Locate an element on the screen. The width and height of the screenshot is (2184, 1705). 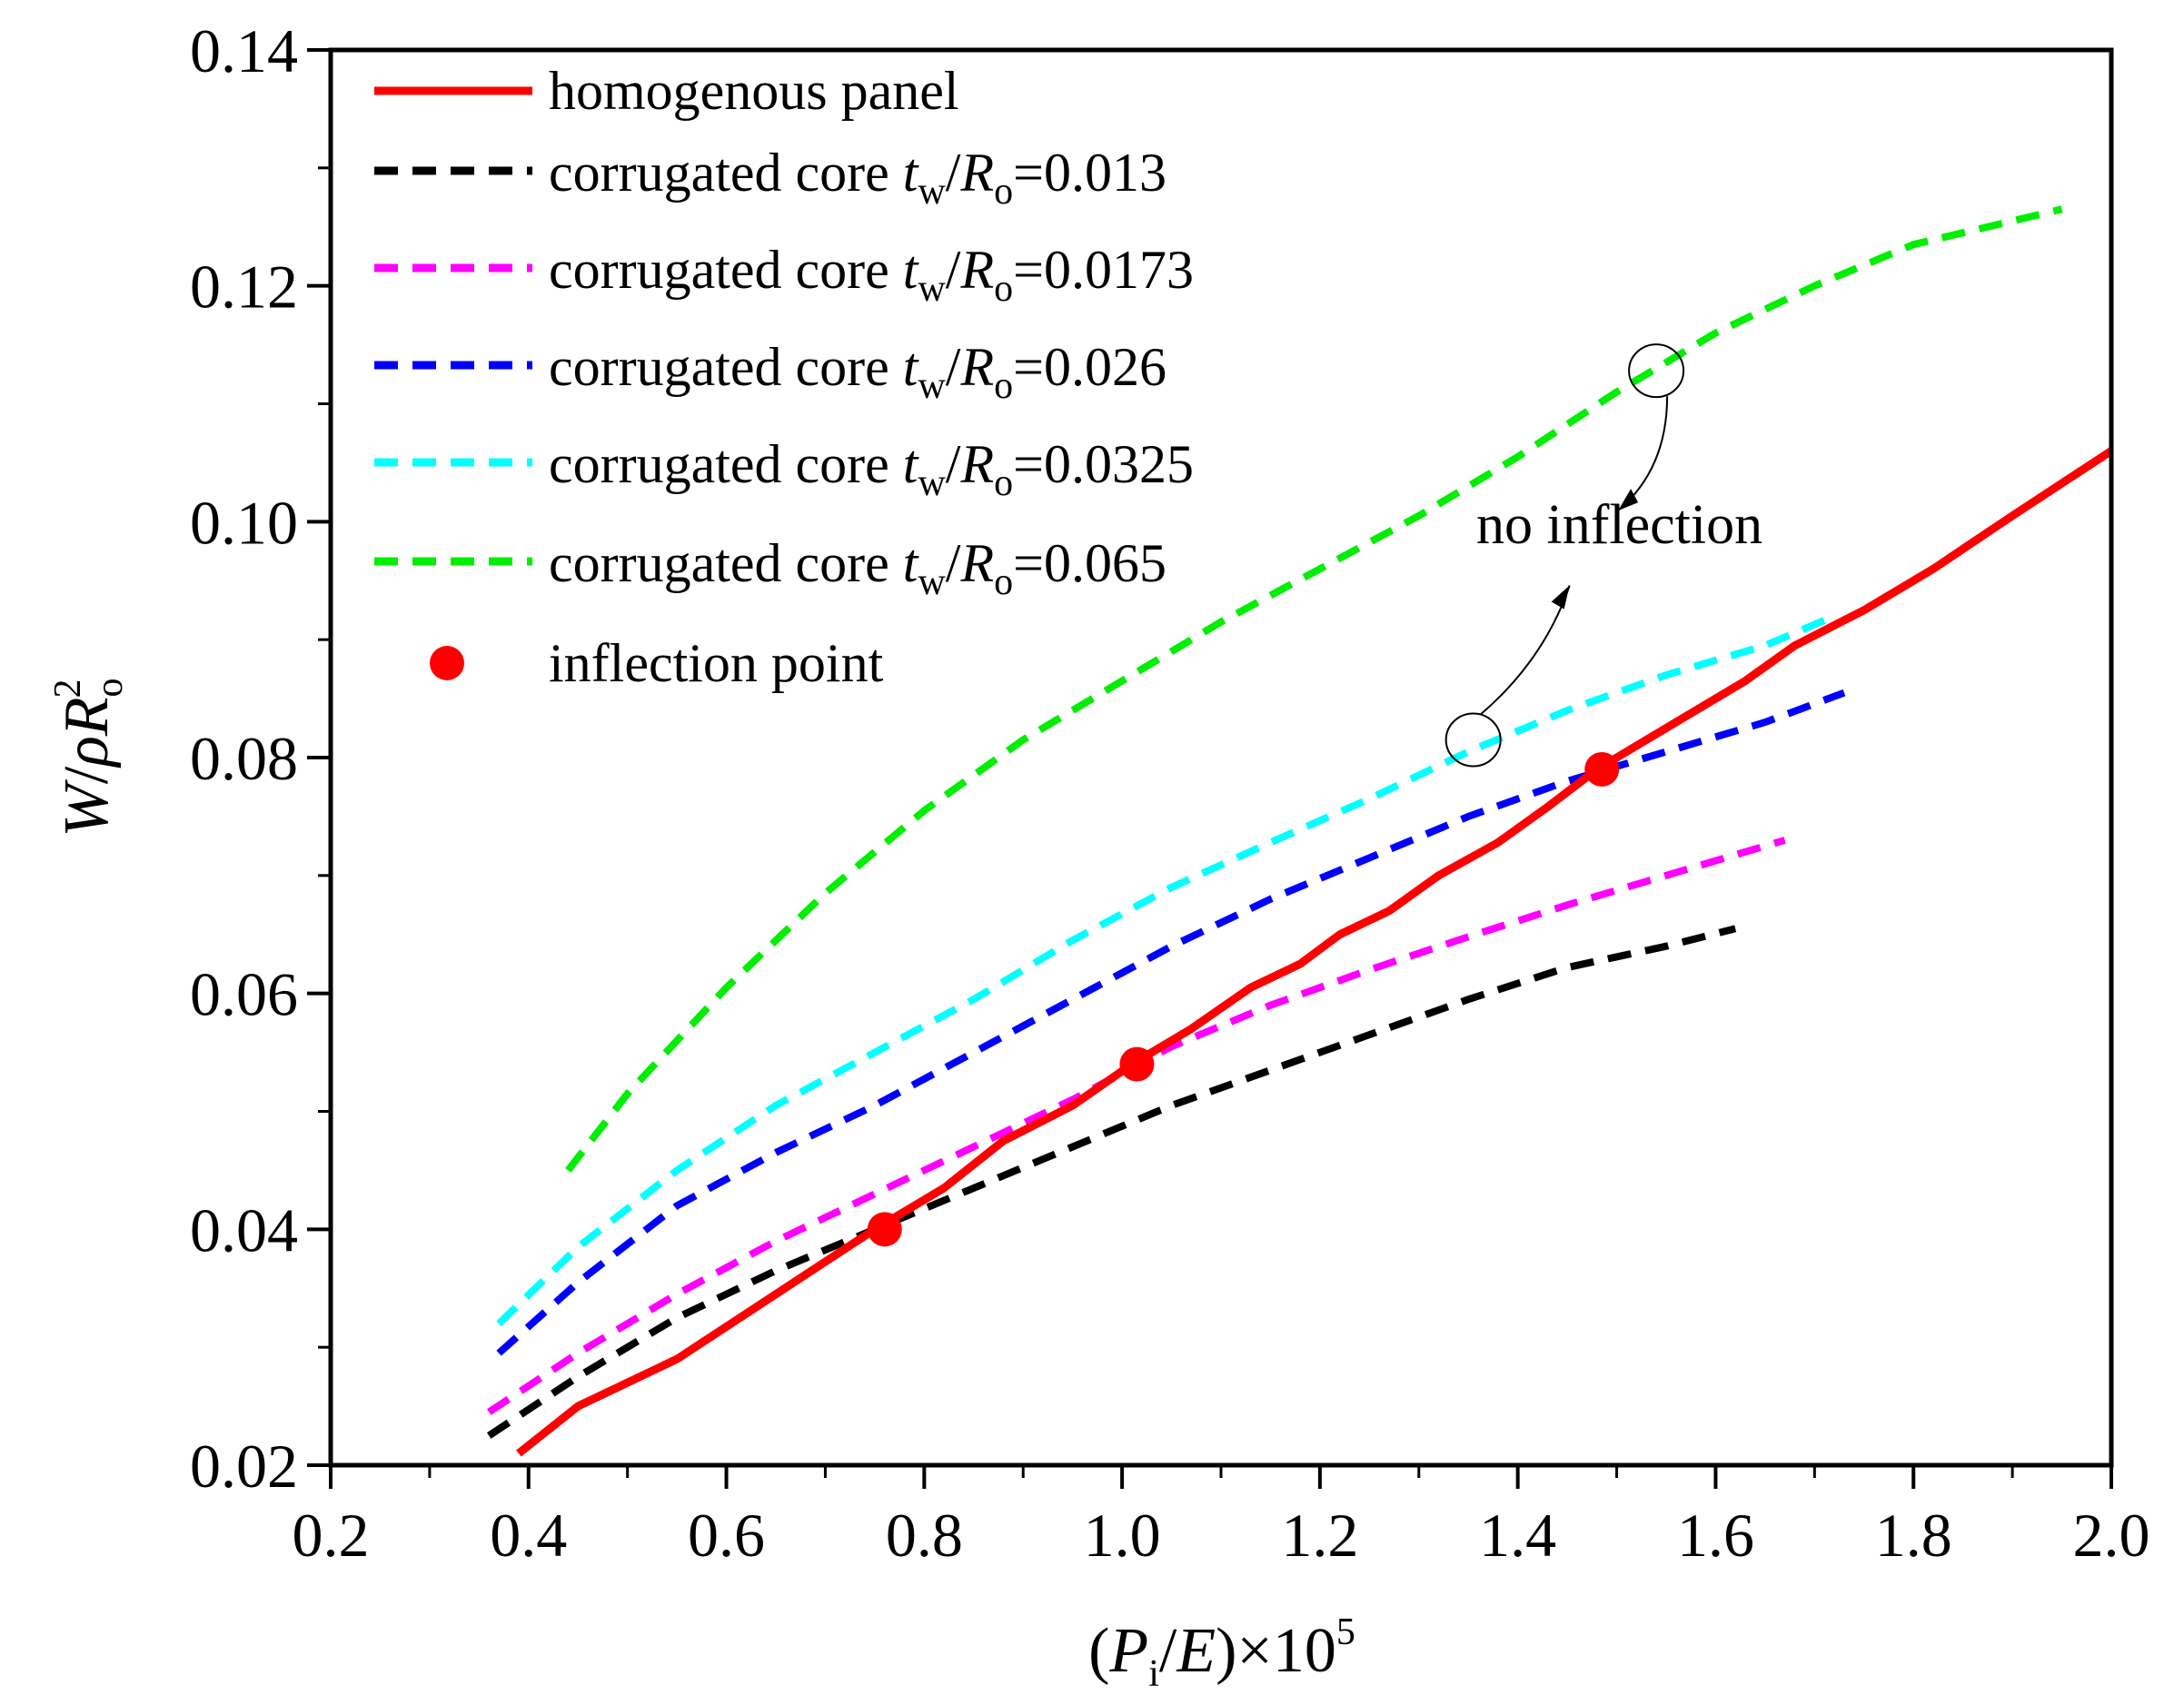
y-tick-label: 0.10 is located at coordinates (244, 522).